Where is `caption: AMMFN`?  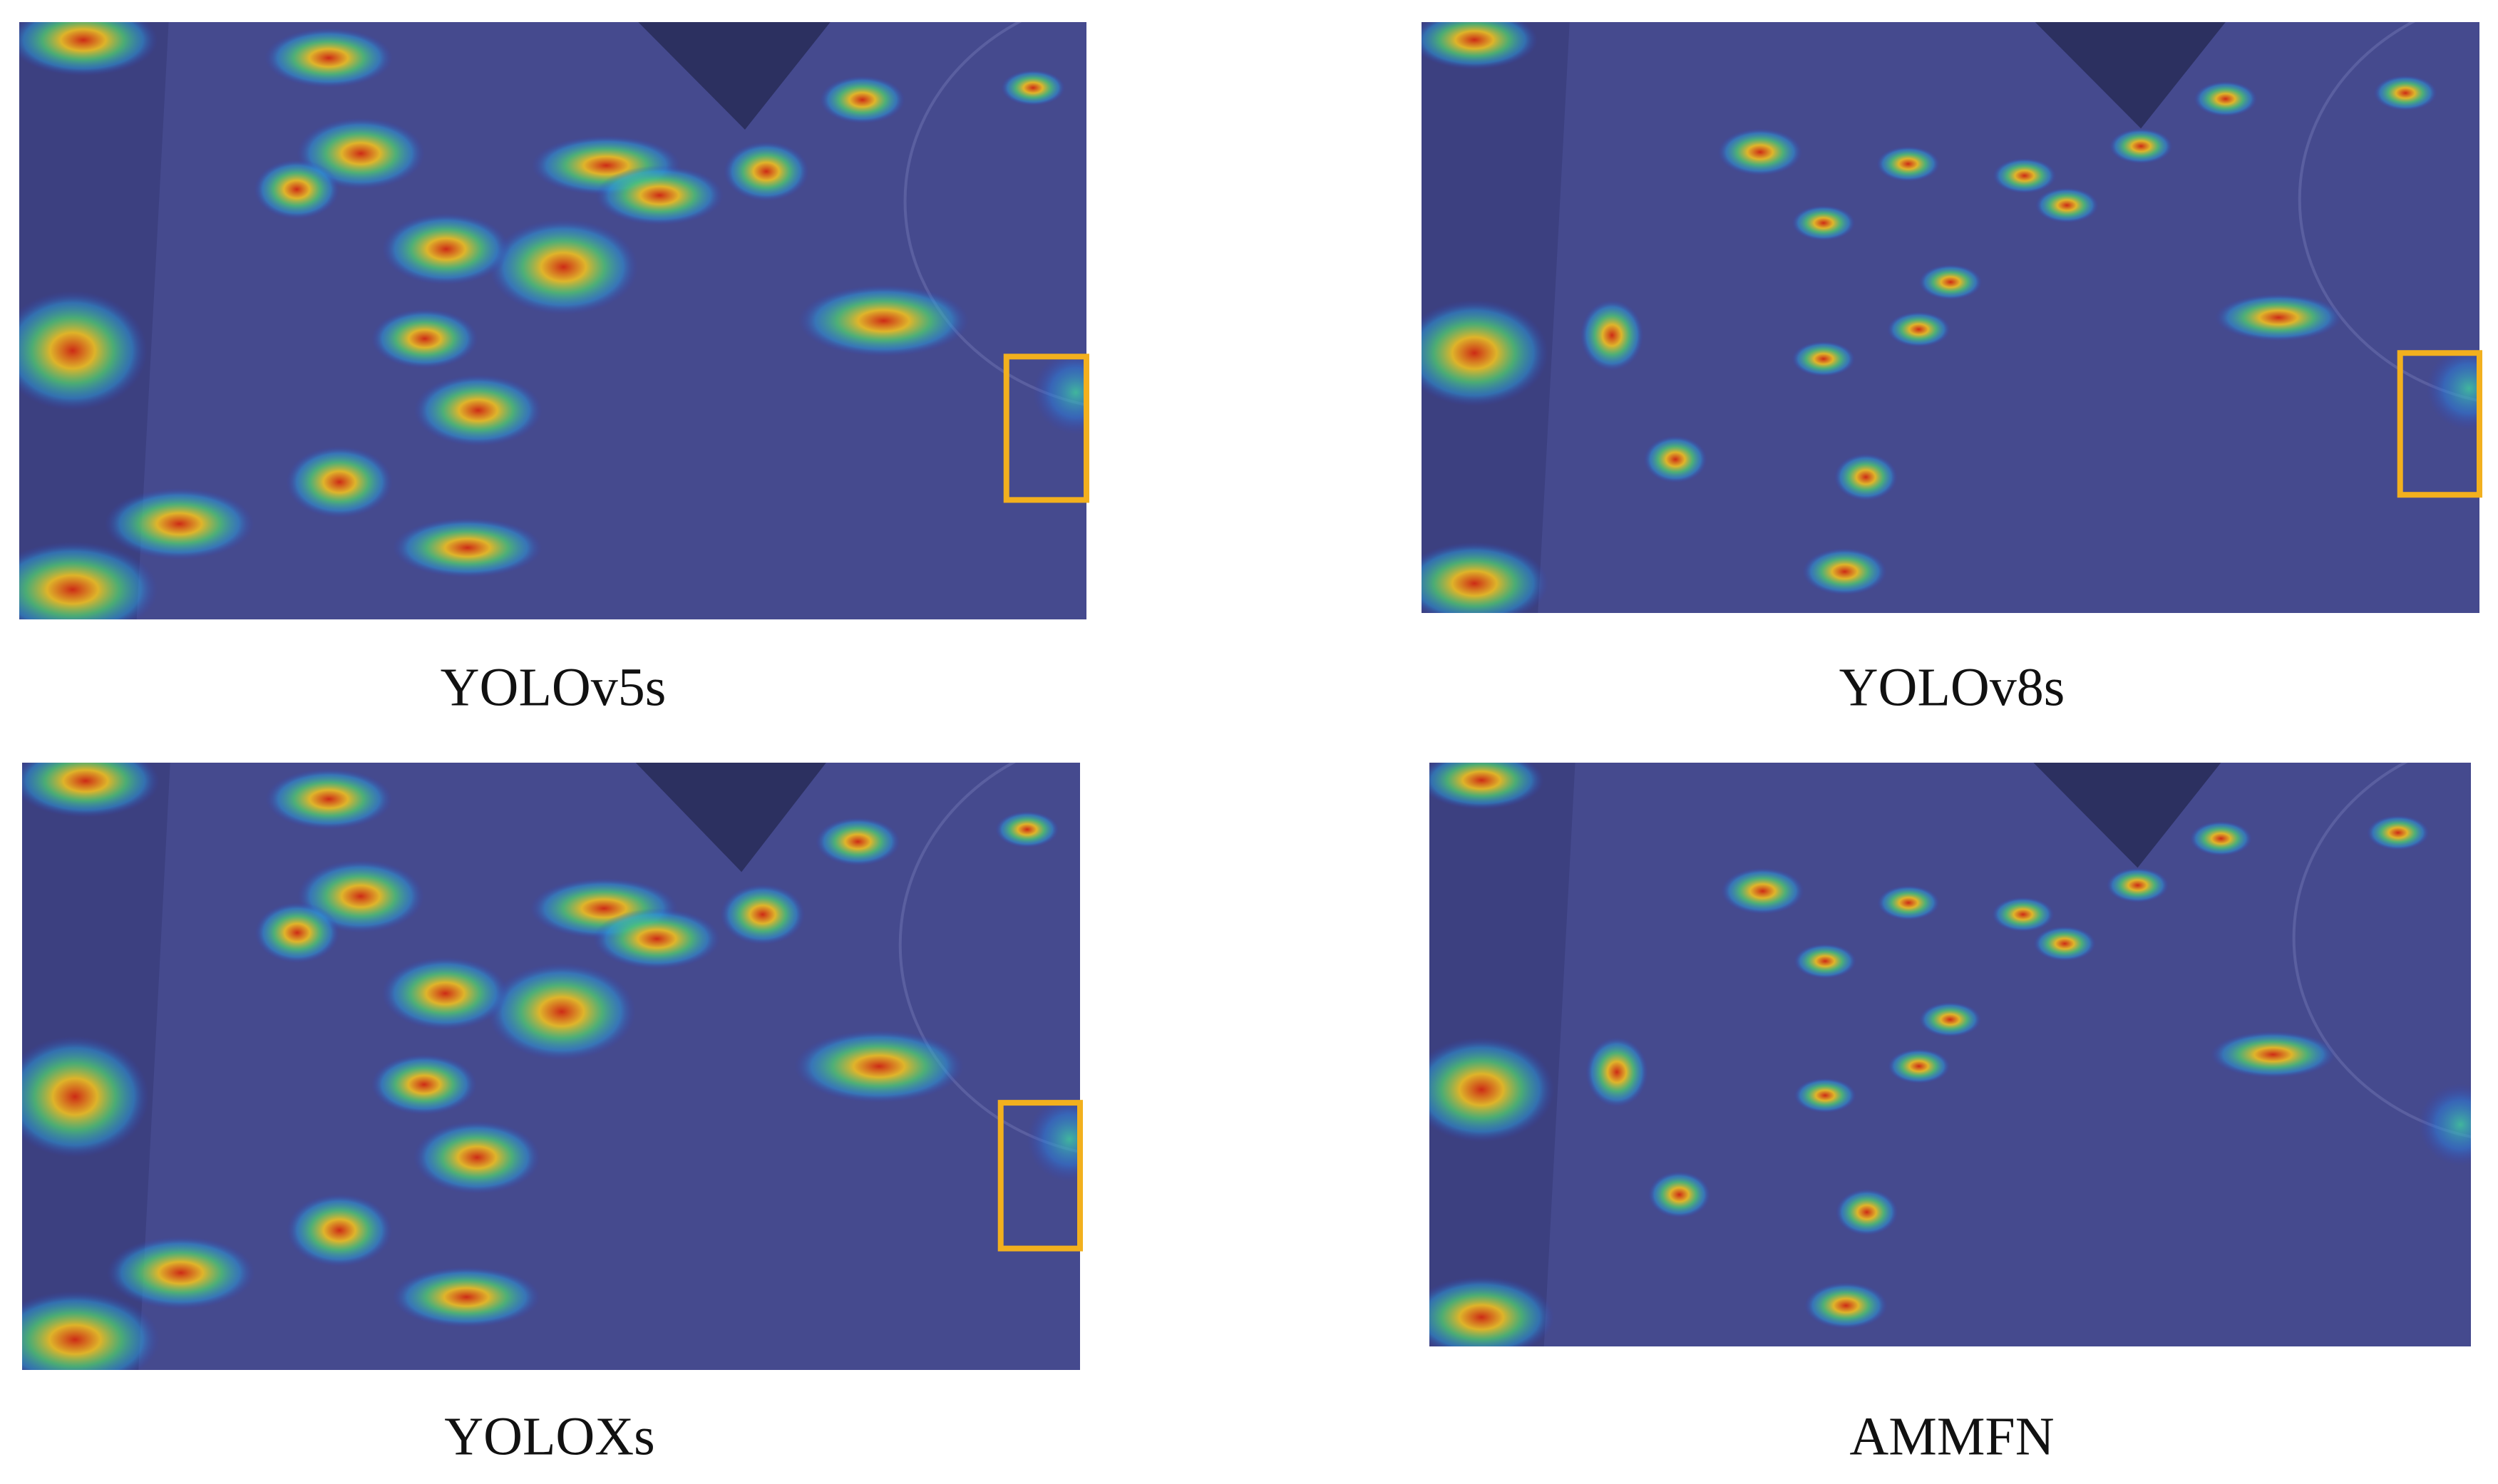
caption: AMMFN is located at coordinates (1951, 1436).